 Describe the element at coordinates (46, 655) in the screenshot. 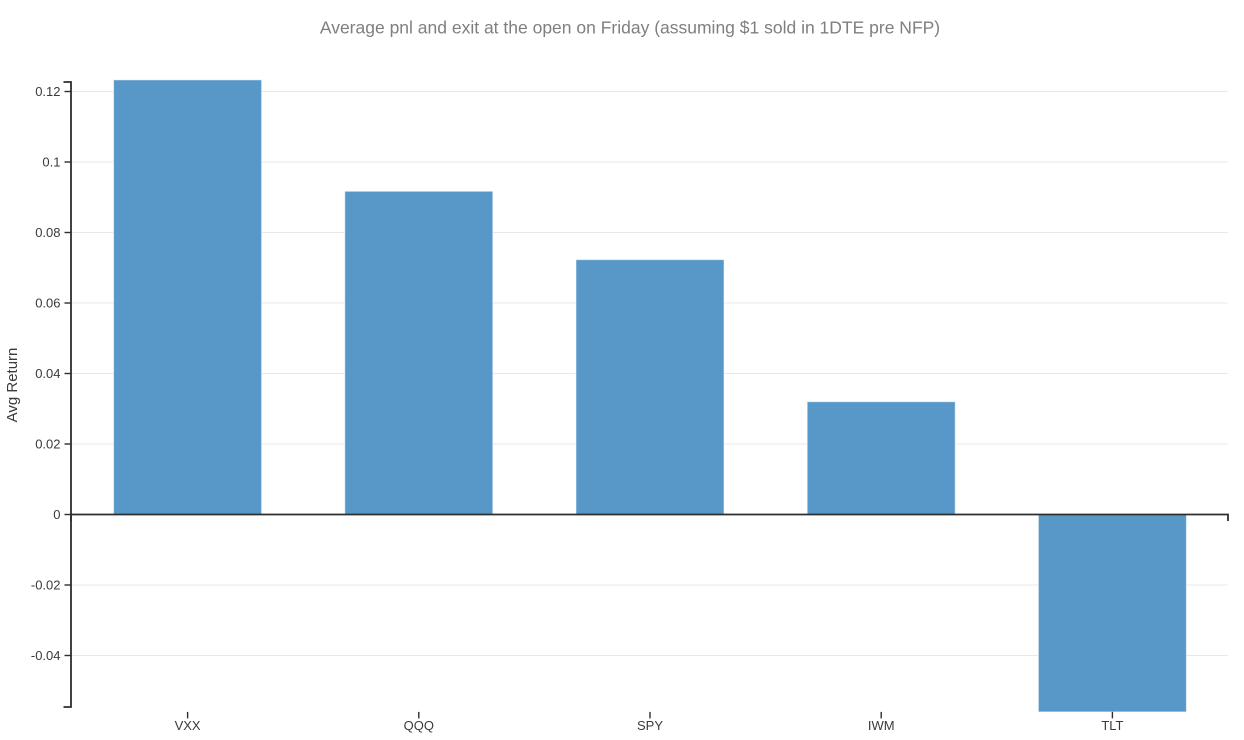

I see `y-tick-label: -0.04` at that location.